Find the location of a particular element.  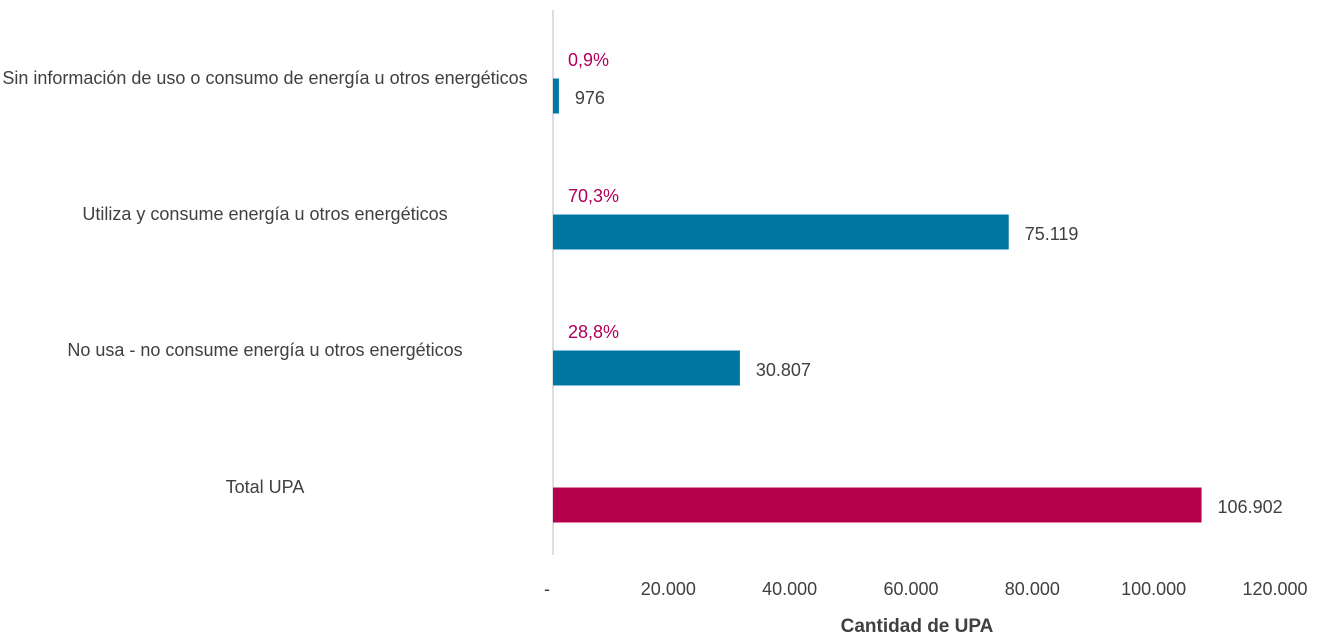

x-tick-label: 80.000 is located at coordinates (1032, 589).